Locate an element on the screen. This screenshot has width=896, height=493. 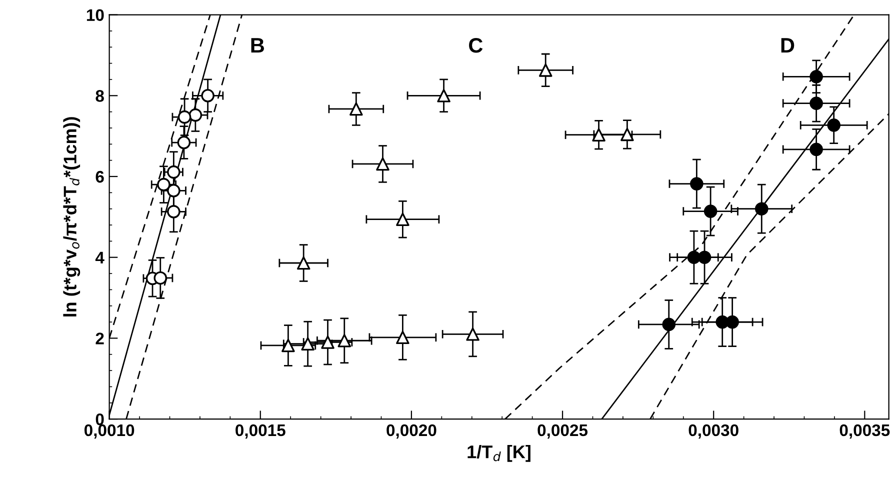
x-tick-label: 0,0030 is located at coordinates (713, 431).